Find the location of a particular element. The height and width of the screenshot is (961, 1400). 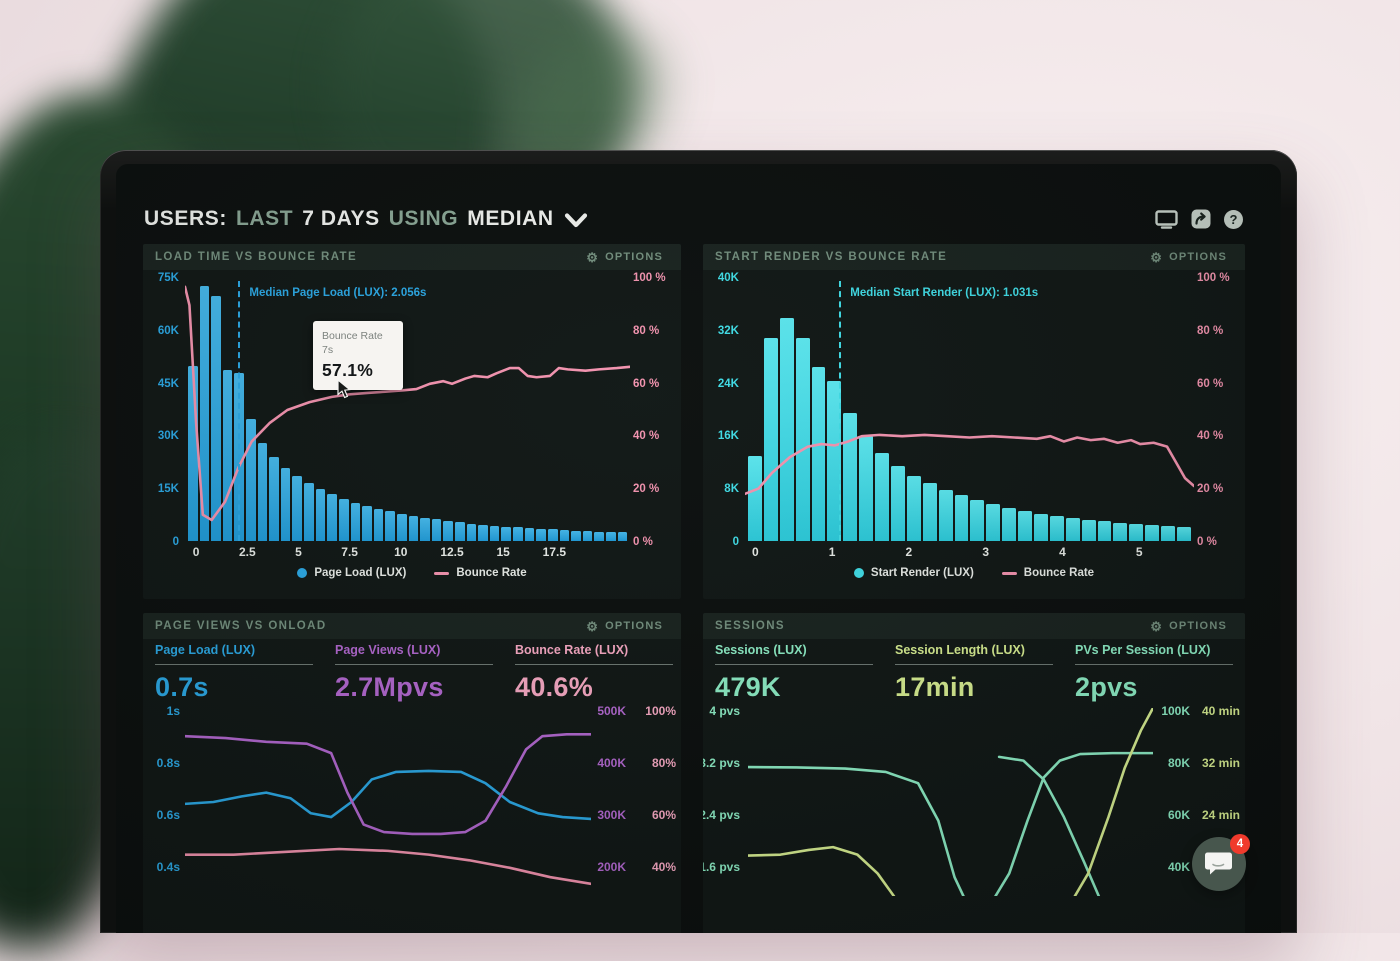

y-tick-row: 40K is located at coordinates (1196, 867).